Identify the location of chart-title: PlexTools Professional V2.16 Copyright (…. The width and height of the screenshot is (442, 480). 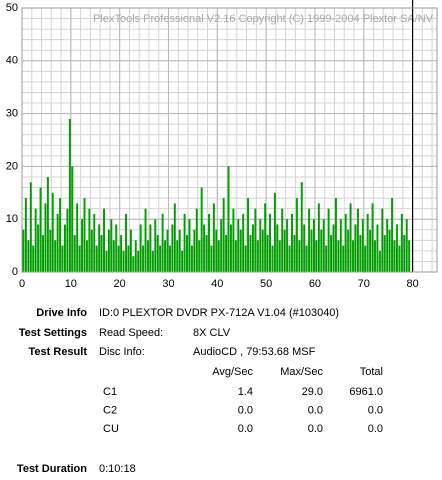
(263, 19).